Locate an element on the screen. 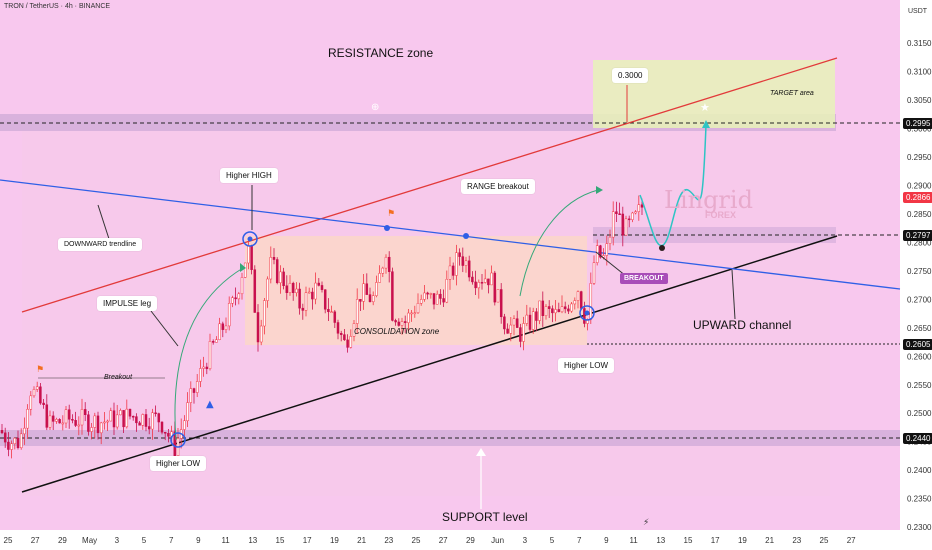 This screenshot has width=932, height=550. breakout-small-label: Breakout is located at coordinates (118, 377).